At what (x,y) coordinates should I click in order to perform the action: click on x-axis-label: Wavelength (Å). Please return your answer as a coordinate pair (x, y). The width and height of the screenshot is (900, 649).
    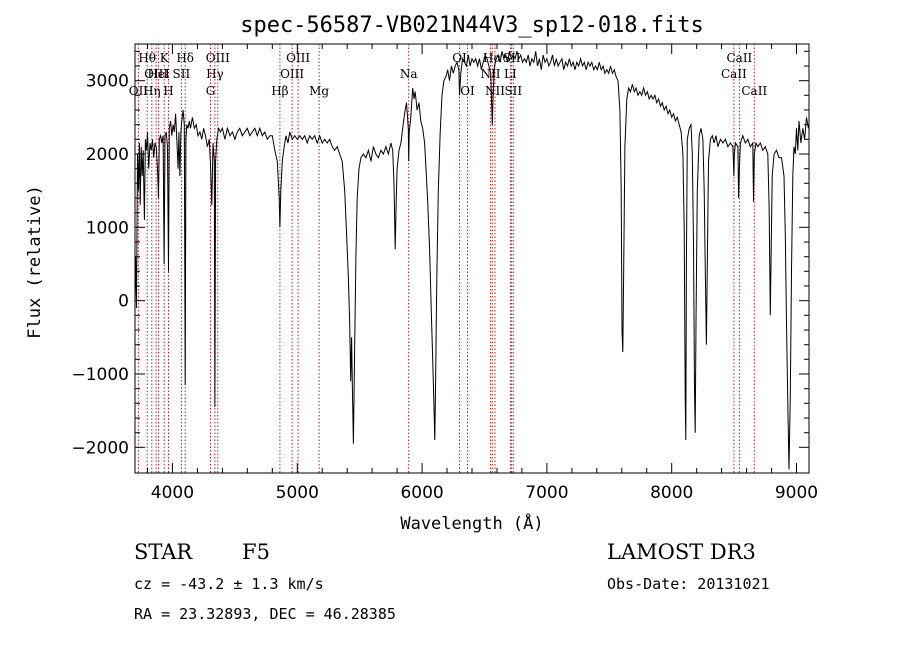
    Looking at the image, I should click on (471, 523).